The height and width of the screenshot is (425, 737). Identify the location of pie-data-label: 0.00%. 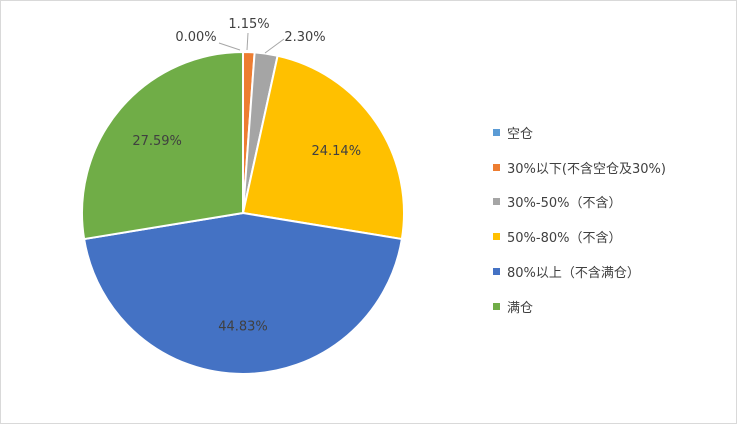
(195, 37).